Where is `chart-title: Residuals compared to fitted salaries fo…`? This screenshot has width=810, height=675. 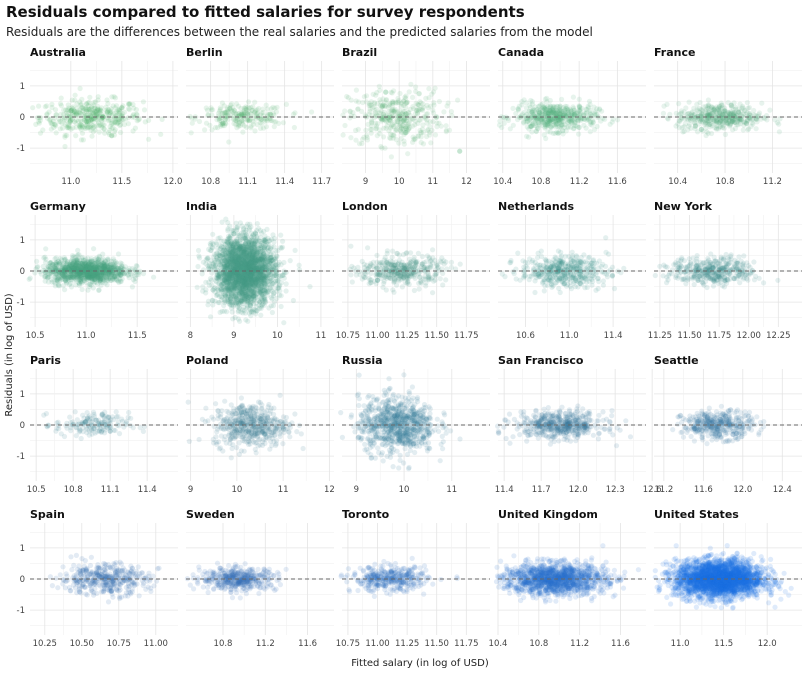 chart-title: Residuals compared to fitted salaries fo… is located at coordinates (265, 12).